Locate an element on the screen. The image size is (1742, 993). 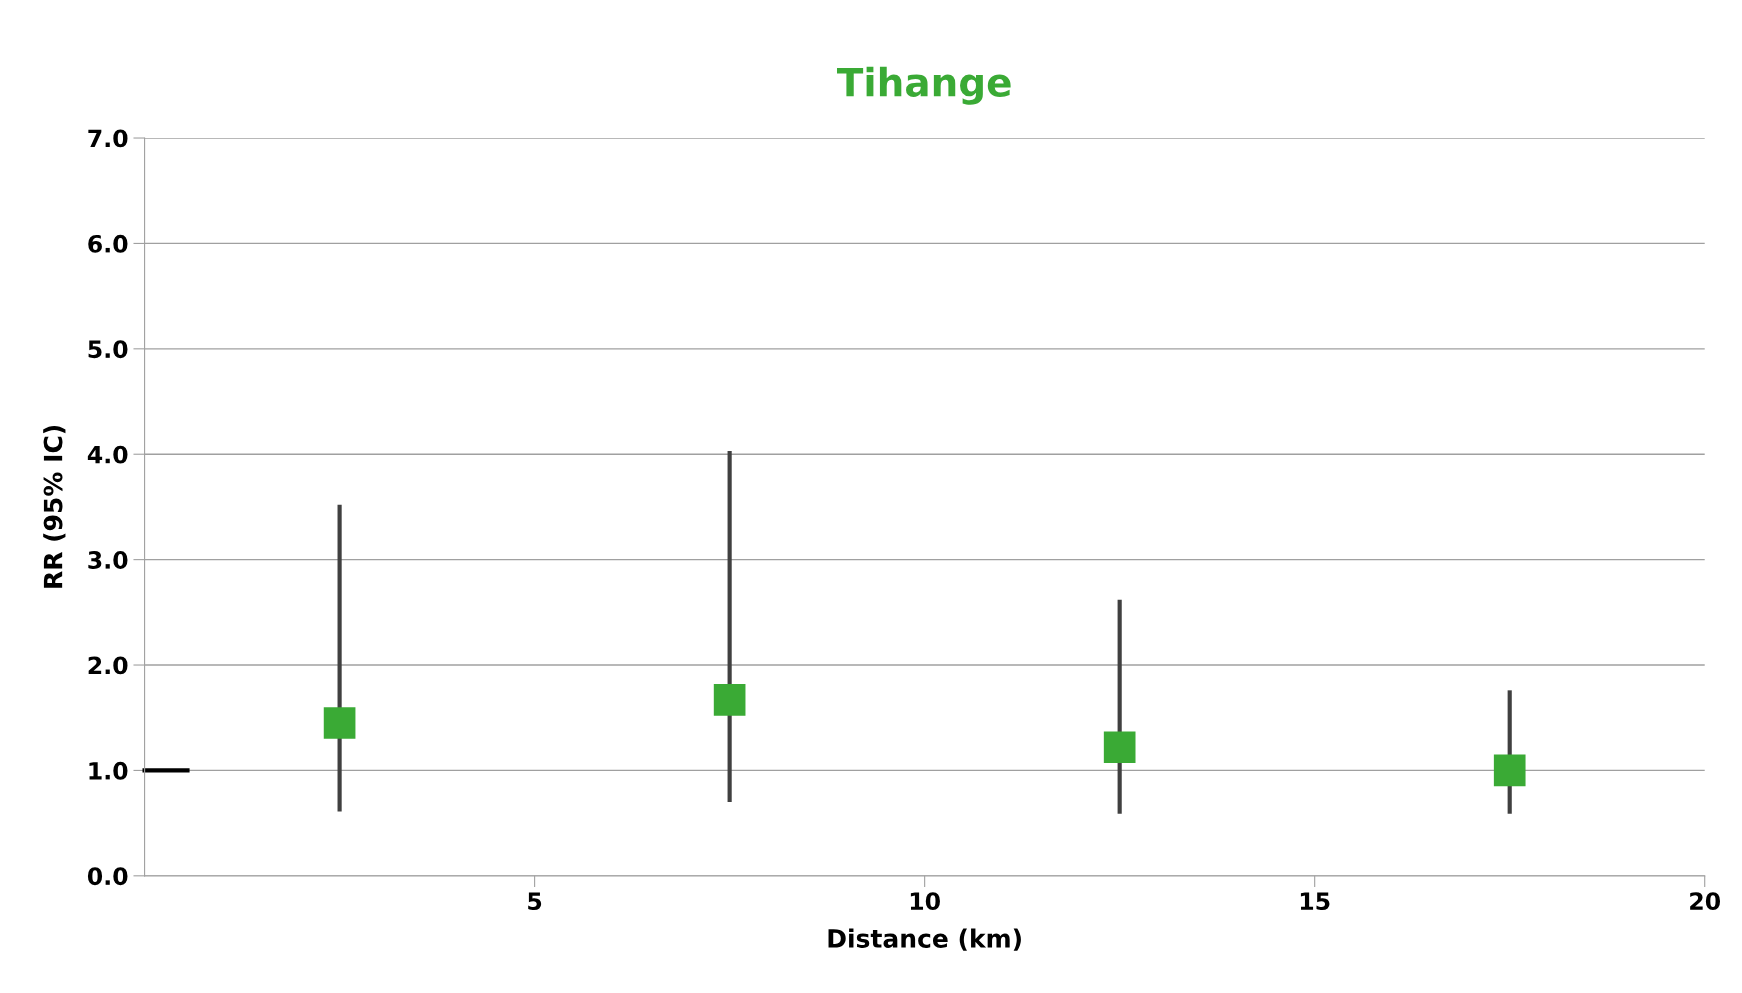
y-tick-label: 2.0 is located at coordinates (108, 665).